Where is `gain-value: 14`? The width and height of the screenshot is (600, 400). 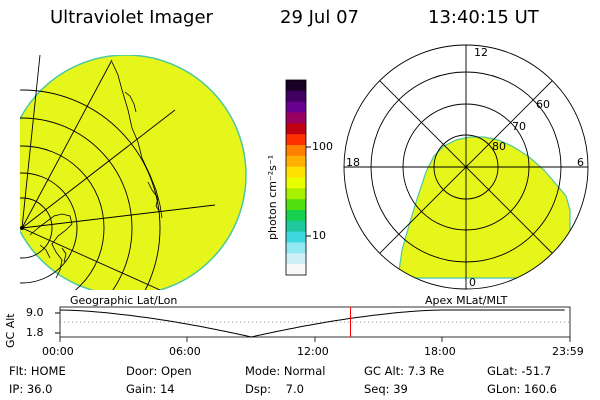 gain-value: 14 is located at coordinates (167, 389).